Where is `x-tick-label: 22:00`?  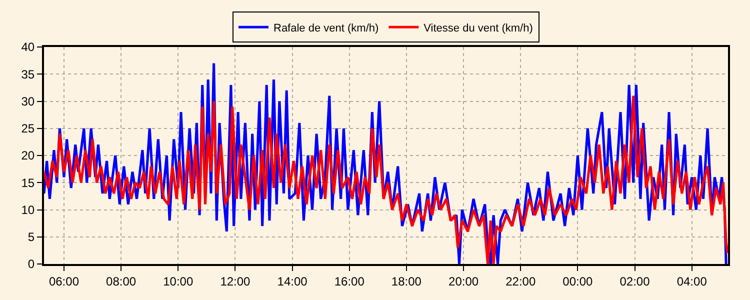 x-tick-label: 22:00 is located at coordinates (521, 281).